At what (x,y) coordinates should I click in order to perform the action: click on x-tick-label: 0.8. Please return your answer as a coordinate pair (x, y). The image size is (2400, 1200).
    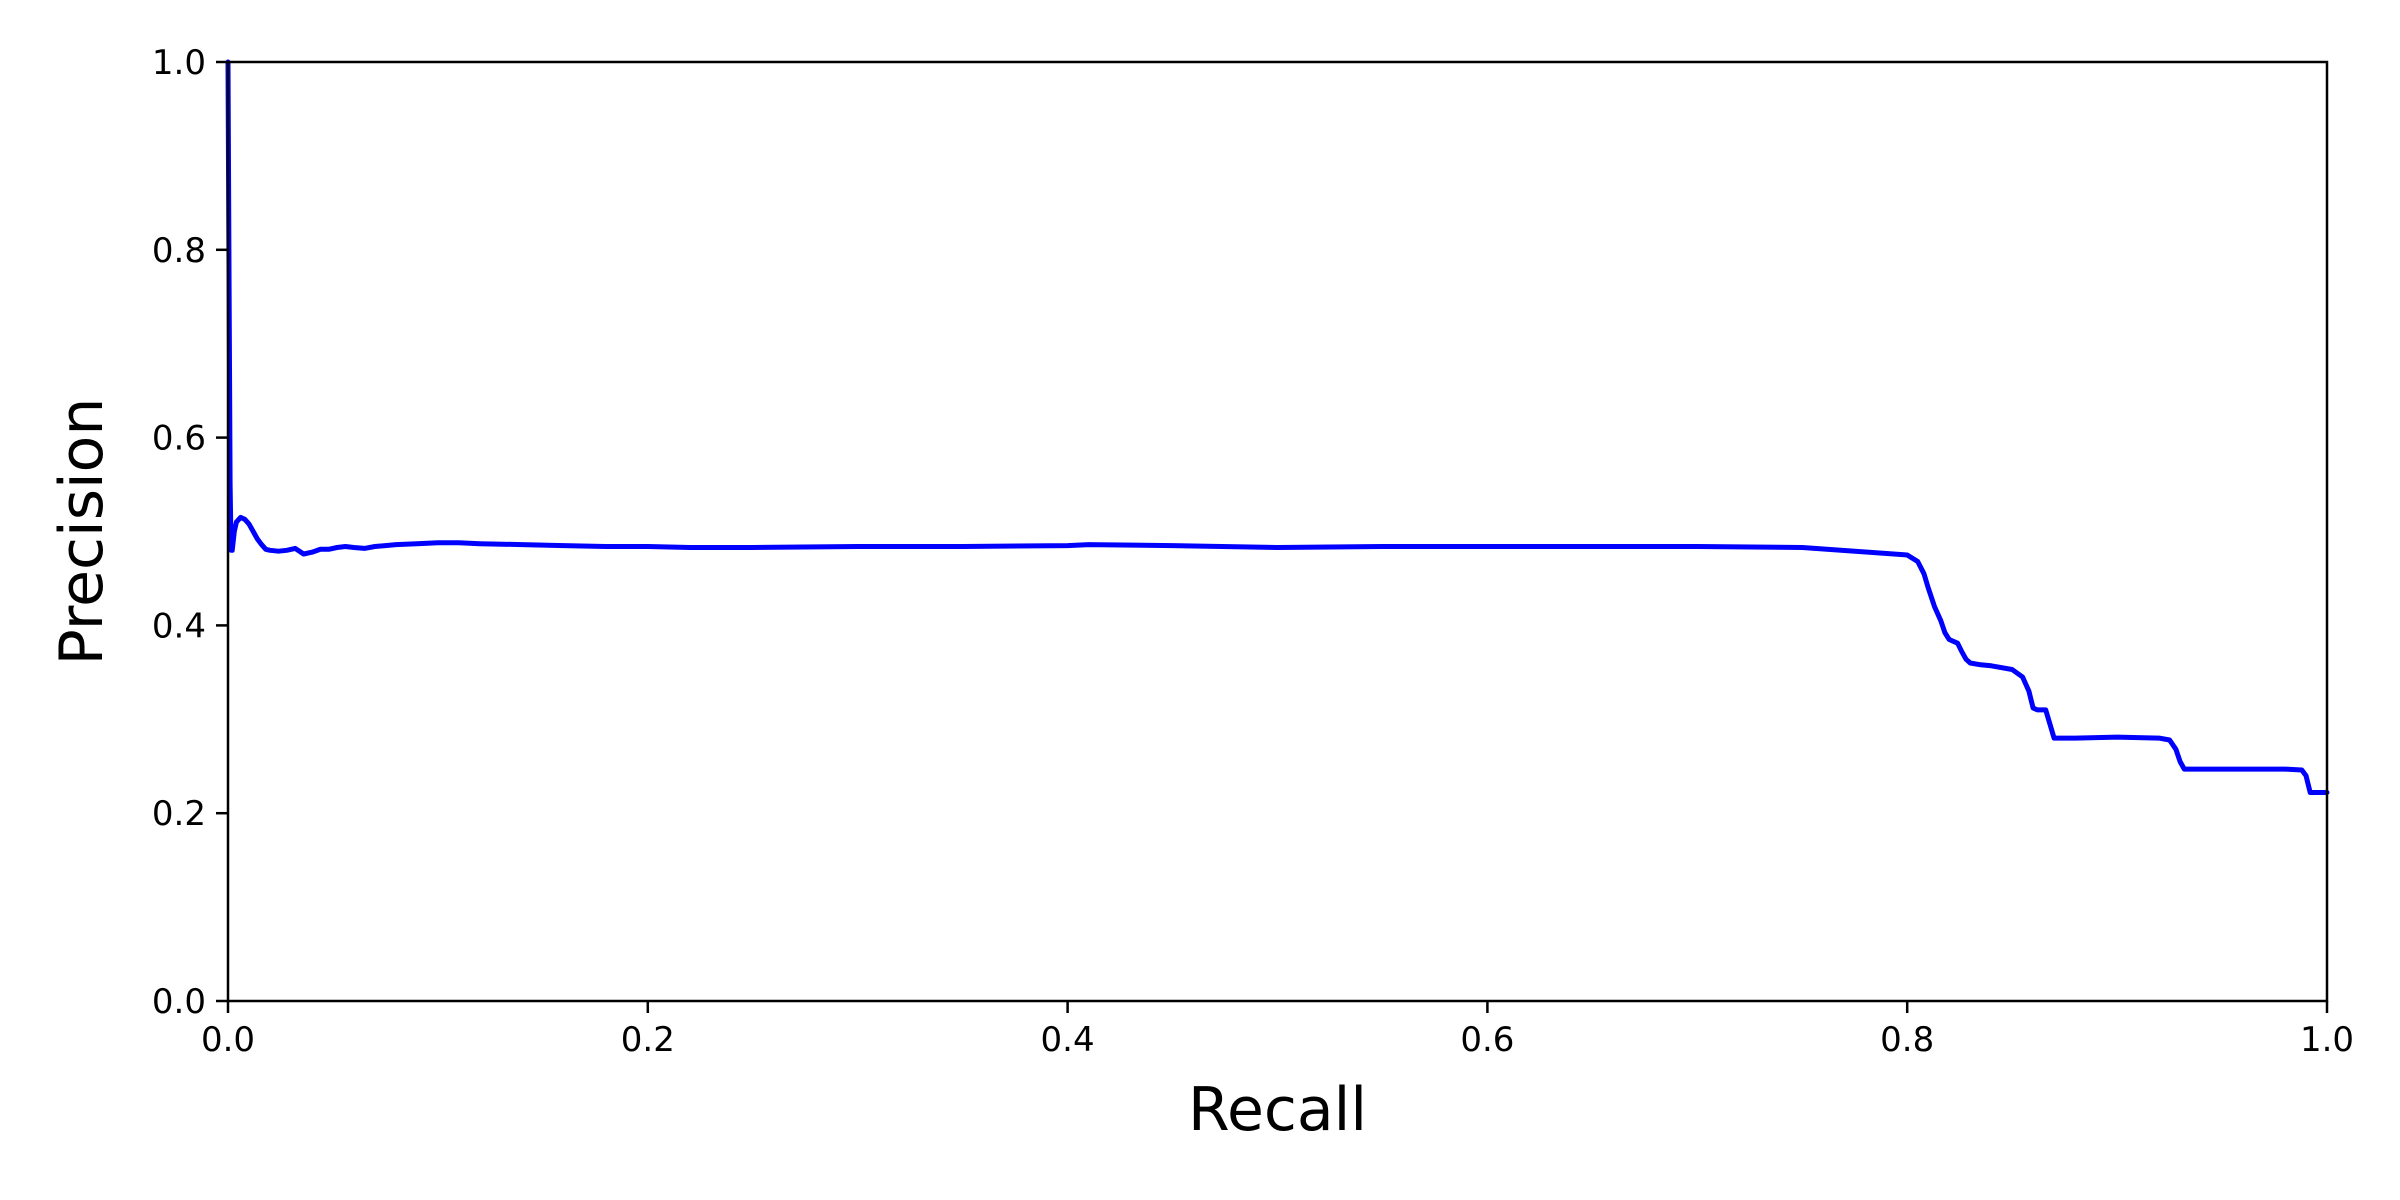
    Looking at the image, I should click on (1907, 1040).